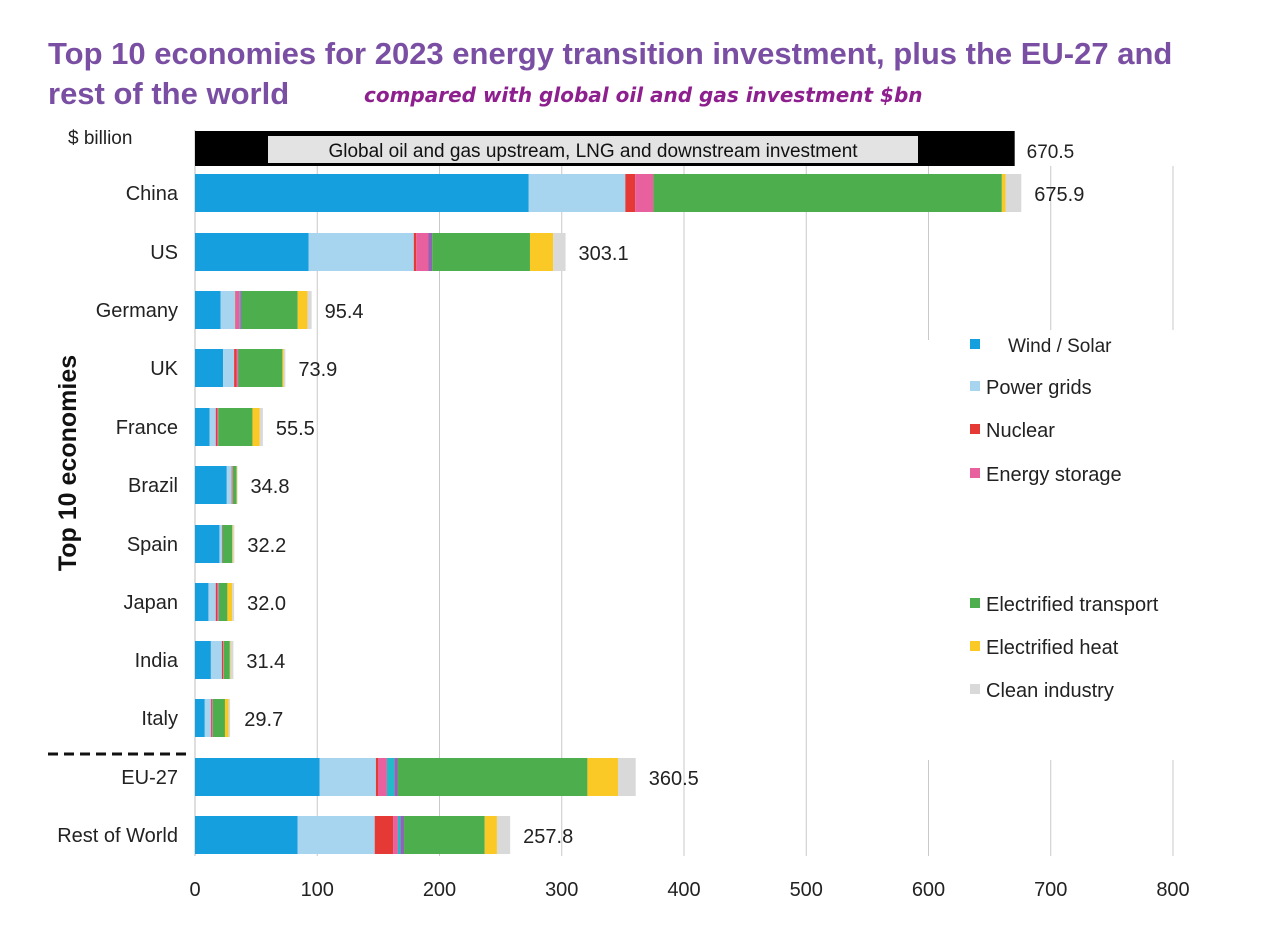  Describe the element at coordinates (577, 193) in the screenshot. I see `bar-china-power_grids` at that location.